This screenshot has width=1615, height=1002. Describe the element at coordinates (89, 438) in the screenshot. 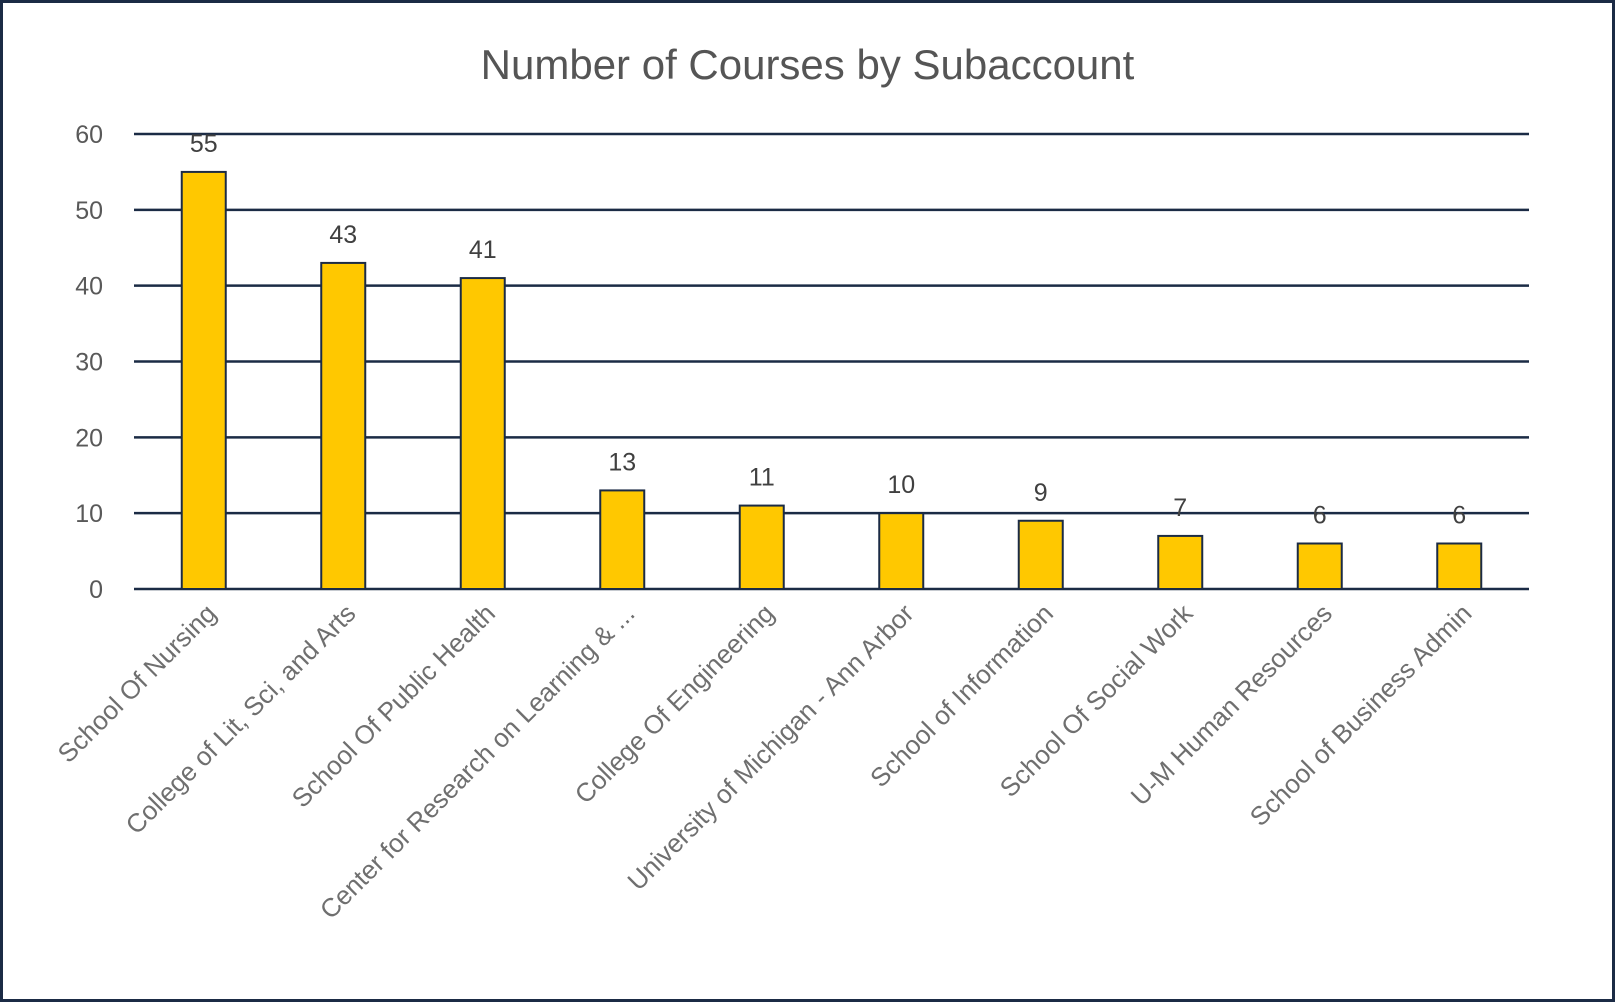

I see `y-tick-label: 20` at that location.